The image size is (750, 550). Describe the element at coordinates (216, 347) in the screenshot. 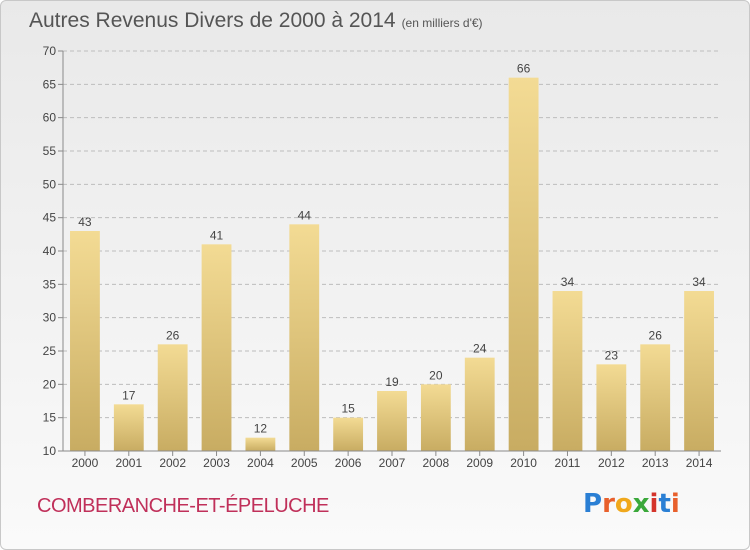

I see `bar-2003` at that location.